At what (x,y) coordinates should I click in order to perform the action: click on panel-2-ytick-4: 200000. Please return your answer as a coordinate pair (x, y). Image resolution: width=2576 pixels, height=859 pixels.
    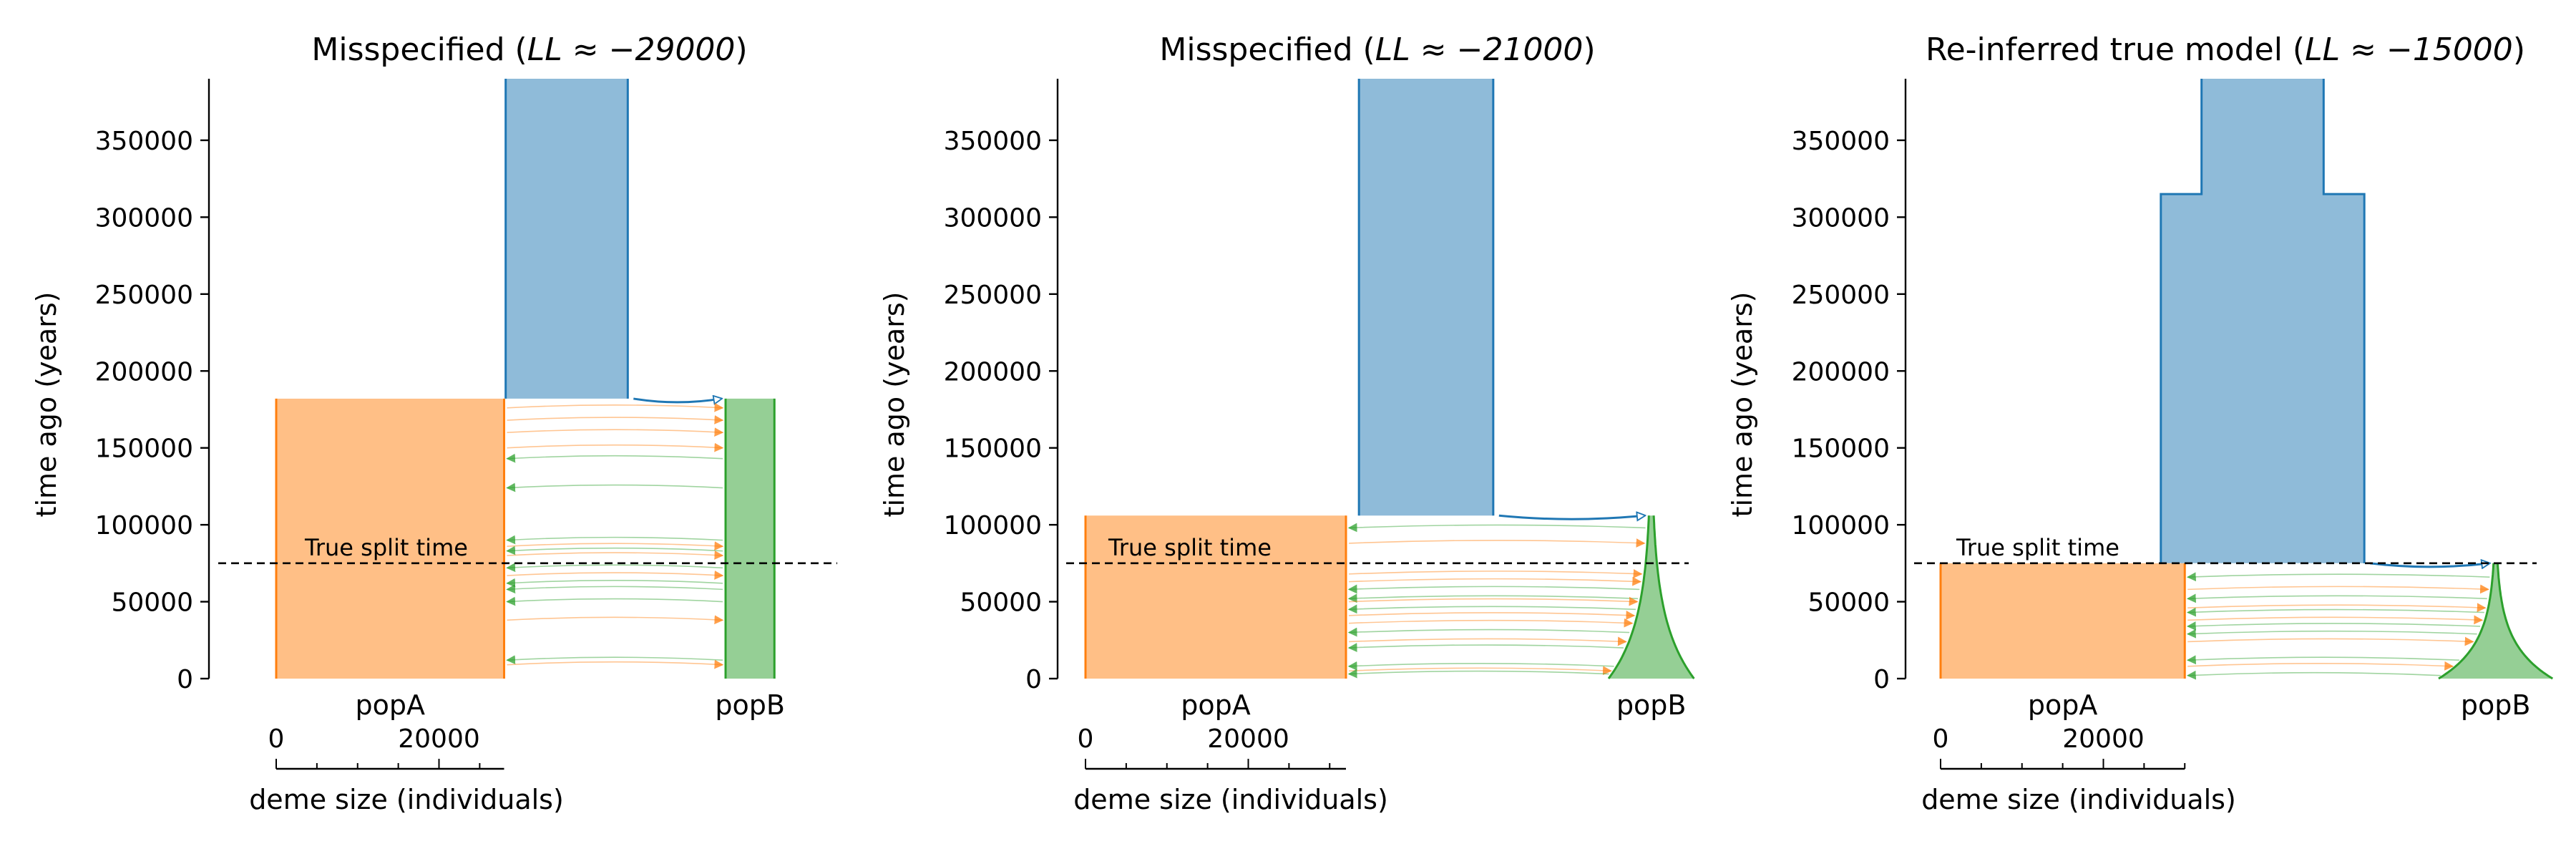
    Looking at the image, I should click on (993, 372).